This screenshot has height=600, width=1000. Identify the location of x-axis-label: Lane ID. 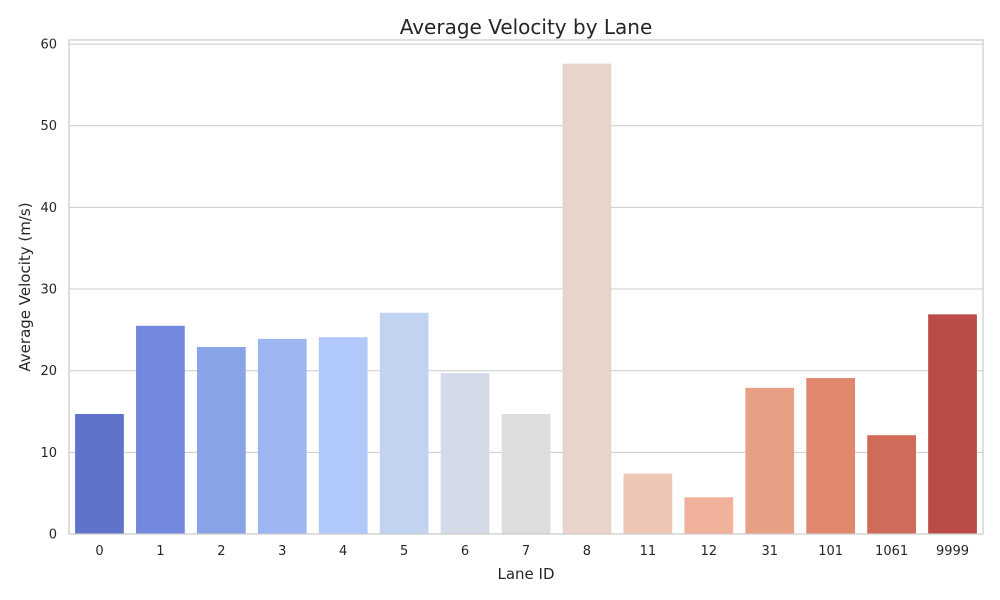
(525, 574).